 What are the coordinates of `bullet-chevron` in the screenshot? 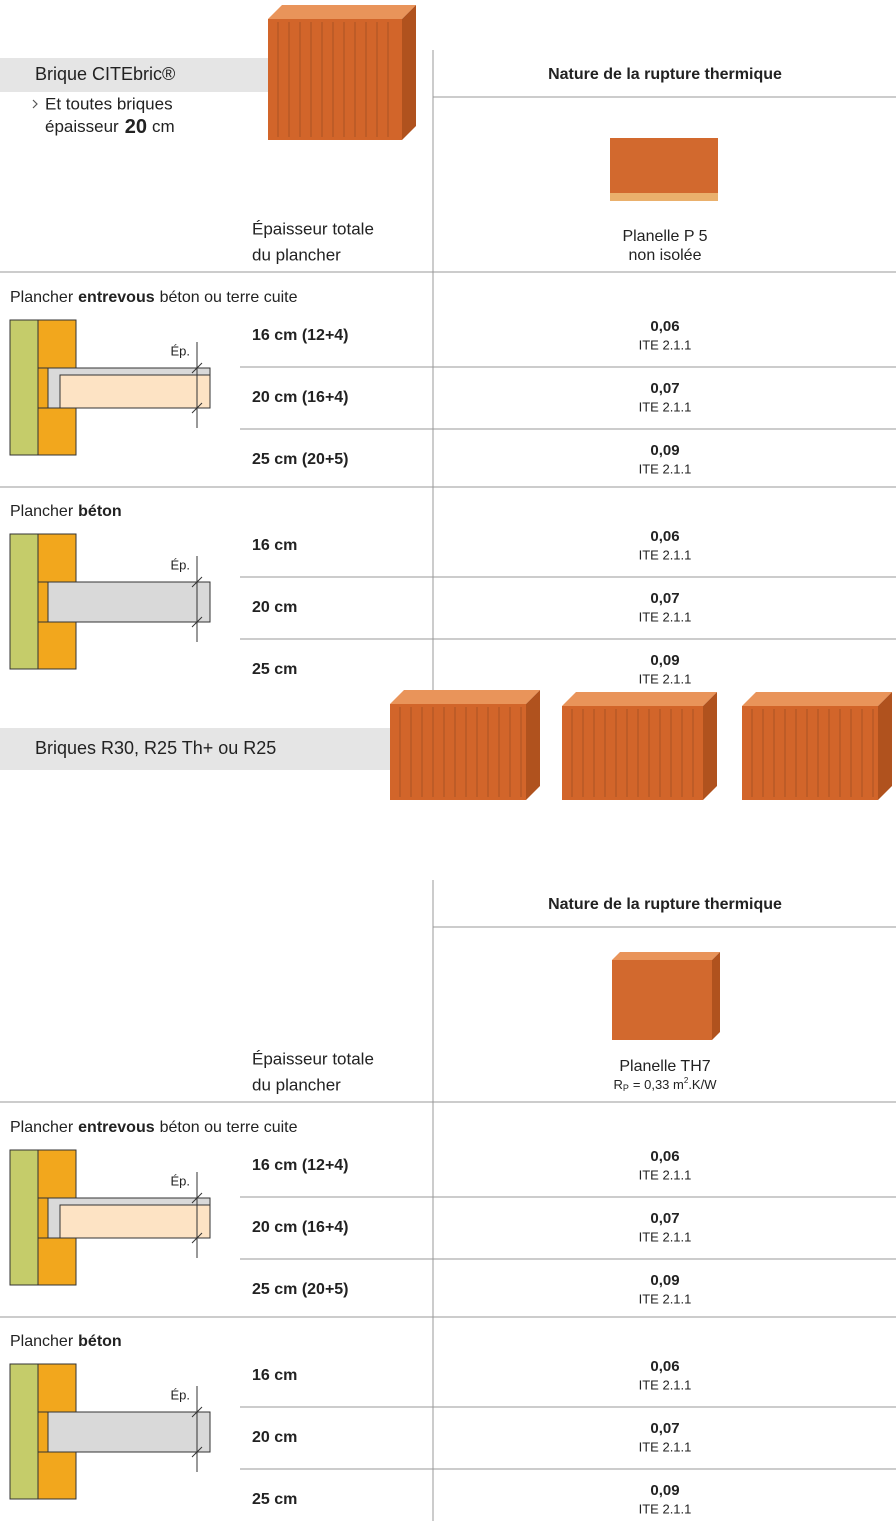 It's located at (35, 104).